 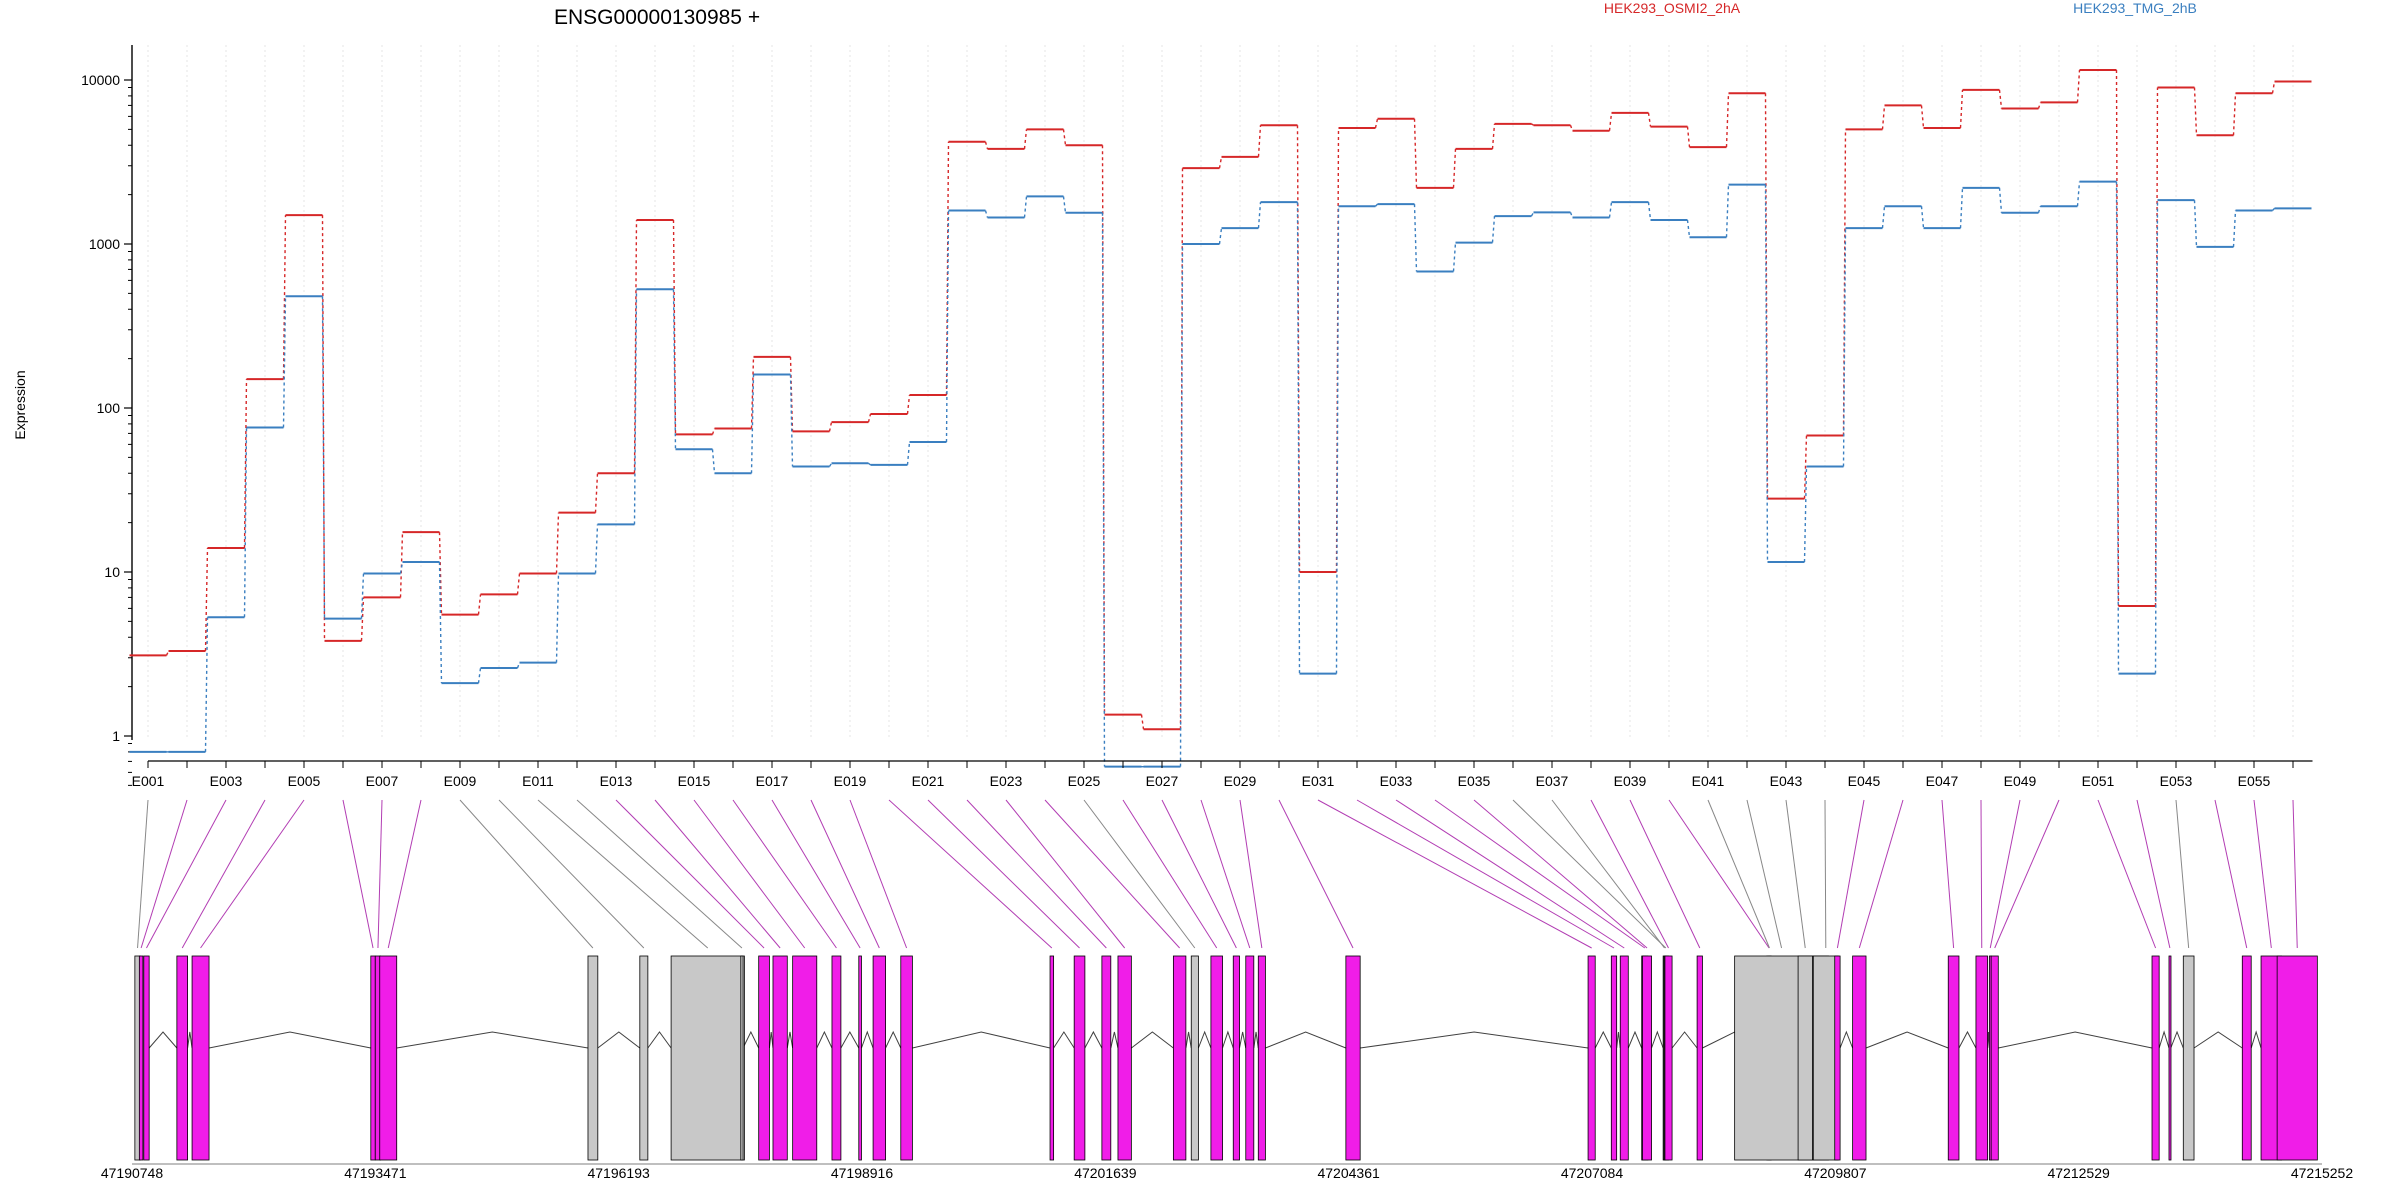 What do you see at coordinates (1786, 781) in the screenshot?
I see `exon-label: E043` at bounding box center [1786, 781].